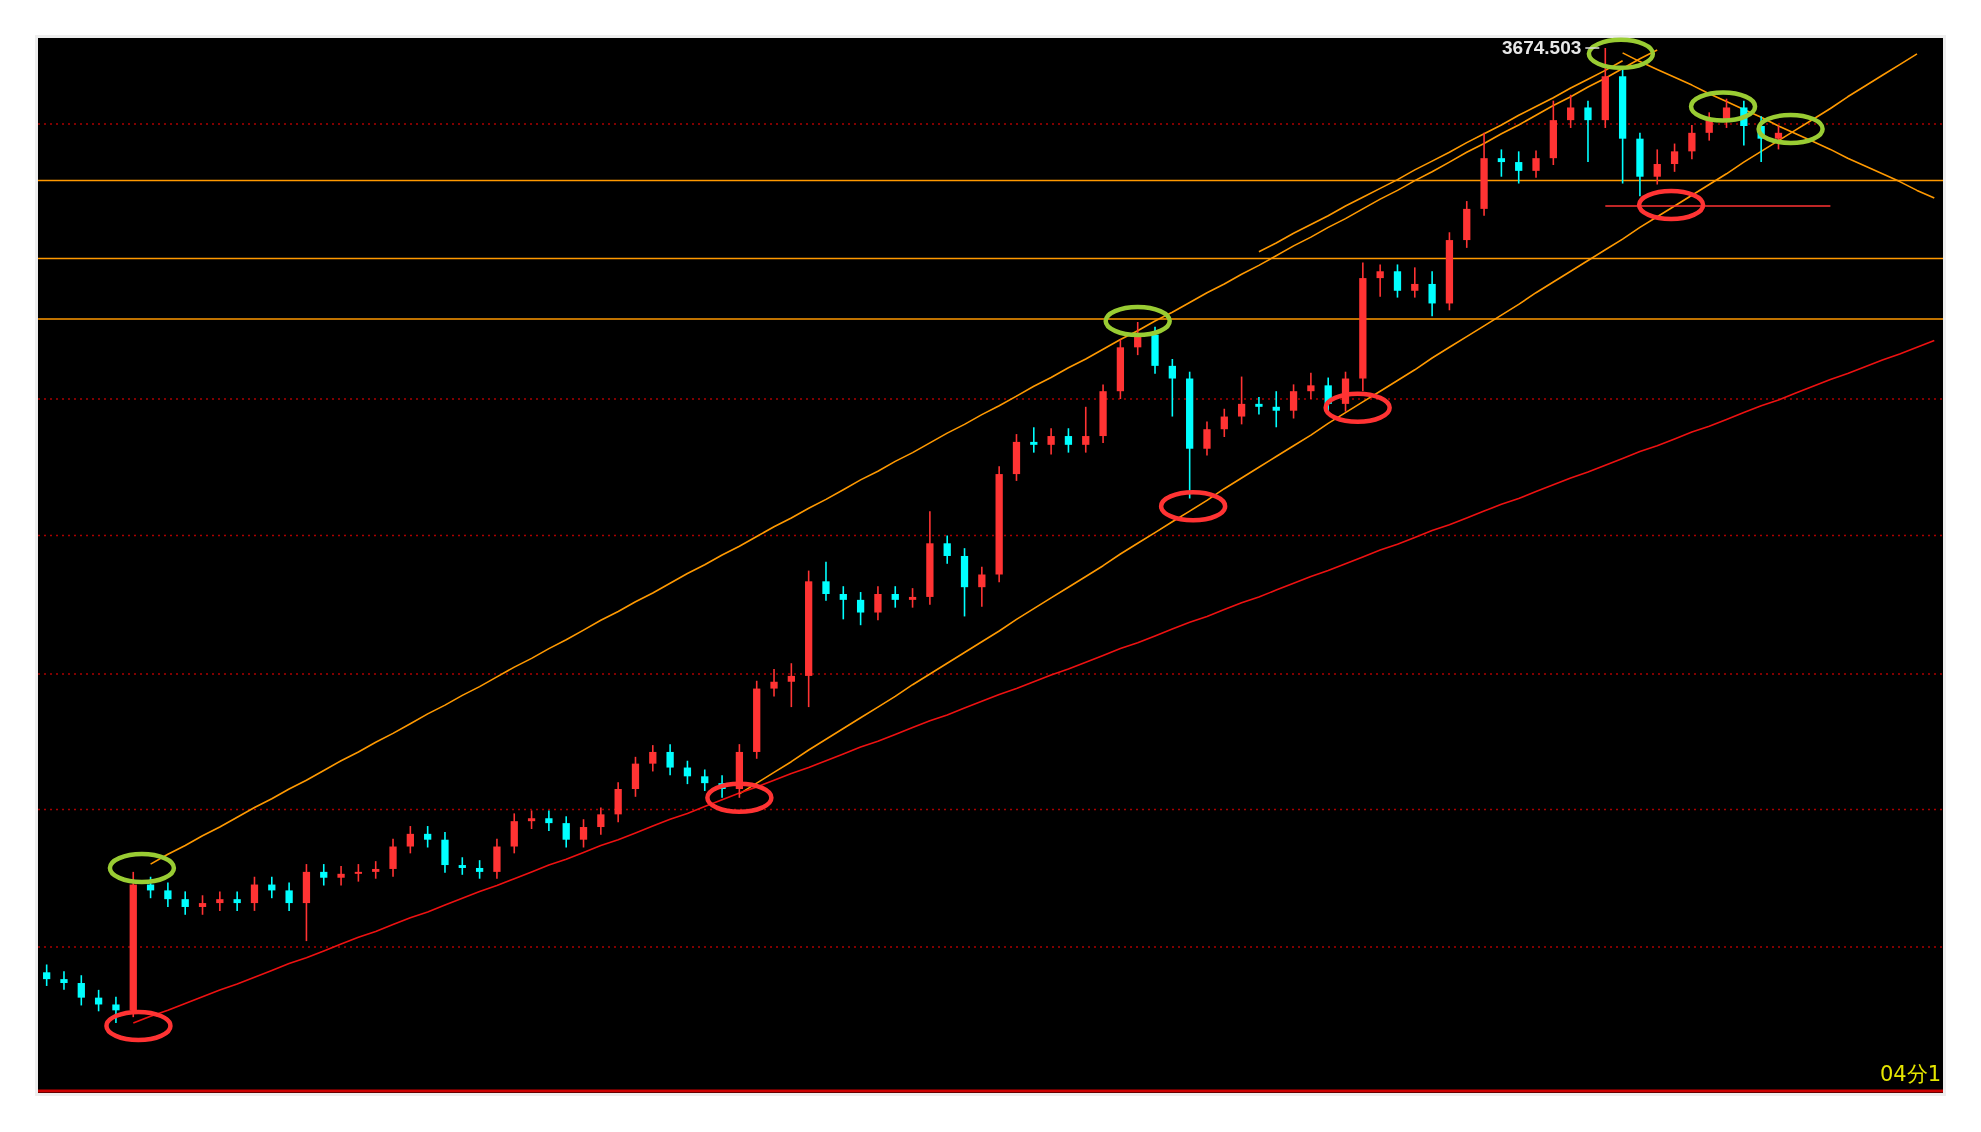  I want to click on annotation: 3674.503, so click(1542, 47).